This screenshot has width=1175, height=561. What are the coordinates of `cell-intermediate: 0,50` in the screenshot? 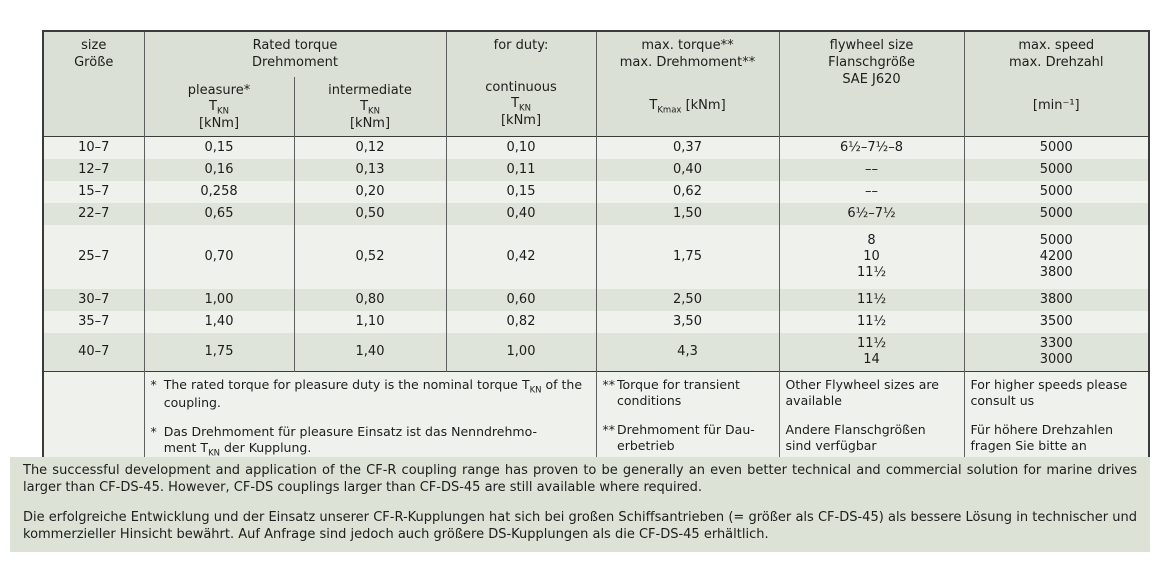 It's located at (370, 213).